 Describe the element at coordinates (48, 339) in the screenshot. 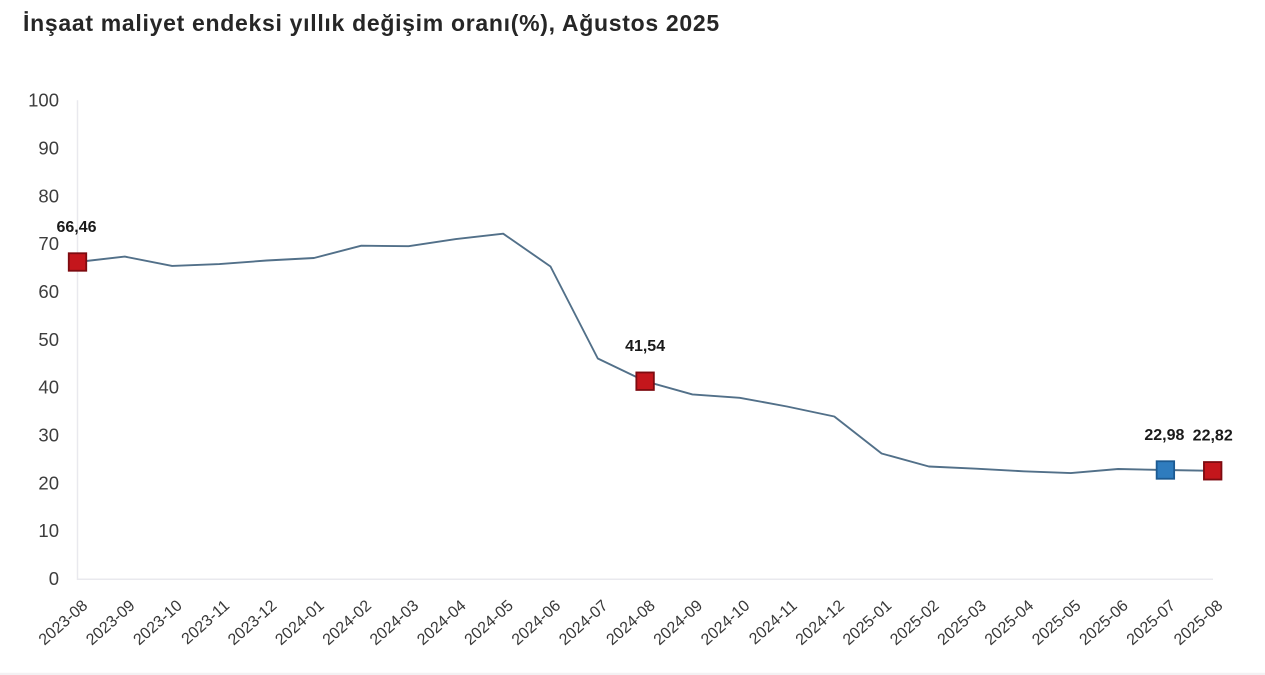

I see `svg-text: 50` at that location.